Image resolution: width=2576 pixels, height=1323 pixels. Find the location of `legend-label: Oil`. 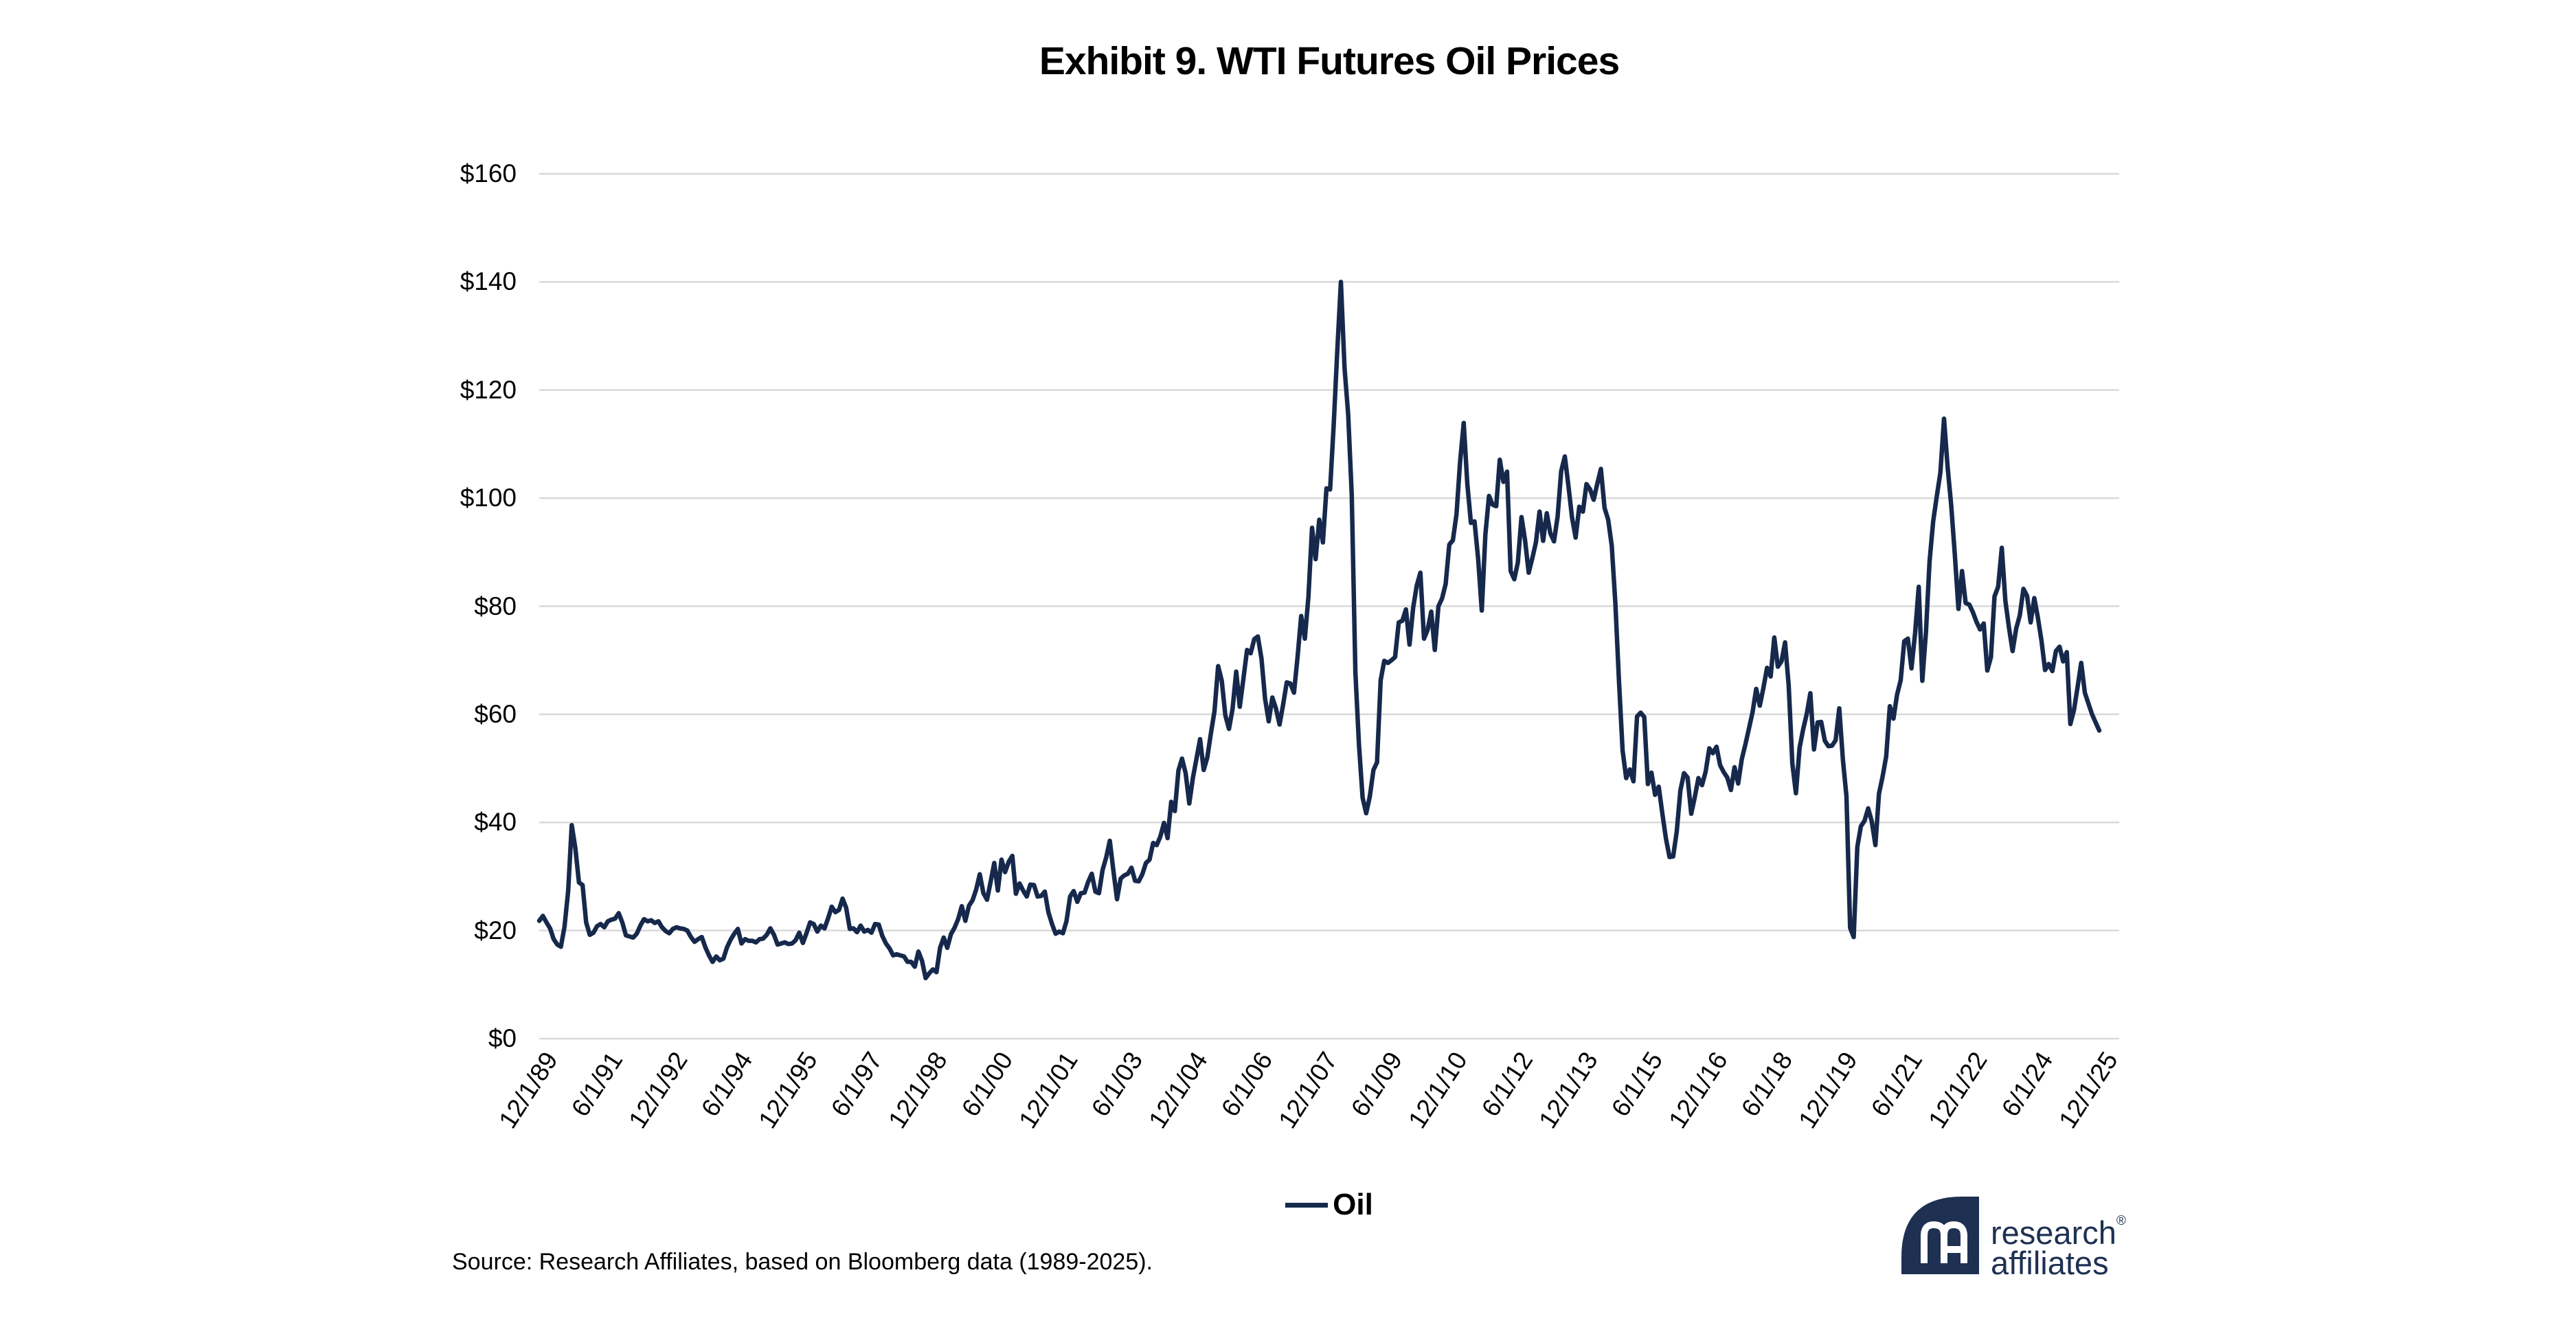

legend-label: Oil is located at coordinates (1353, 1205).